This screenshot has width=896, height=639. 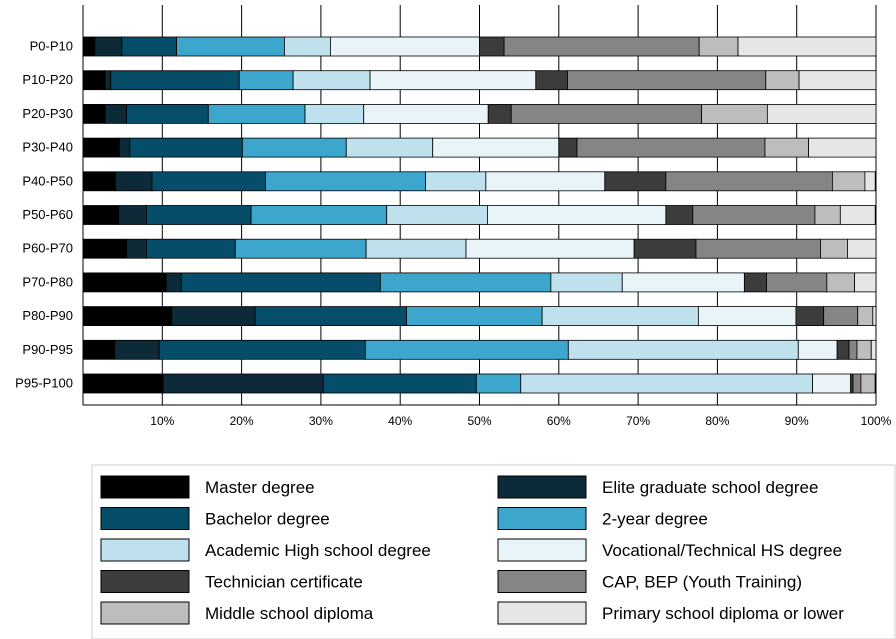 What do you see at coordinates (47, 281) in the screenshot?
I see `category-label: P70-P80` at bounding box center [47, 281].